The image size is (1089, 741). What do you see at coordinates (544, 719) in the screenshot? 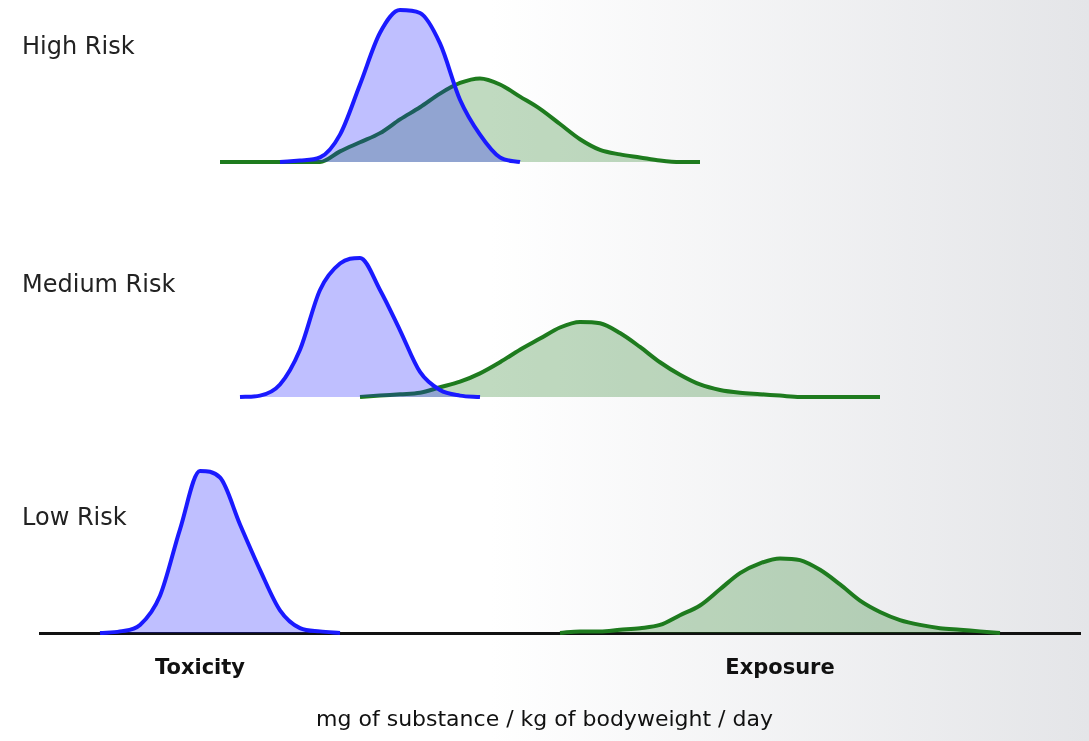
I see `x-axis-title: mg of substance / kg of bodyweight / day` at bounding box center [544, 719].